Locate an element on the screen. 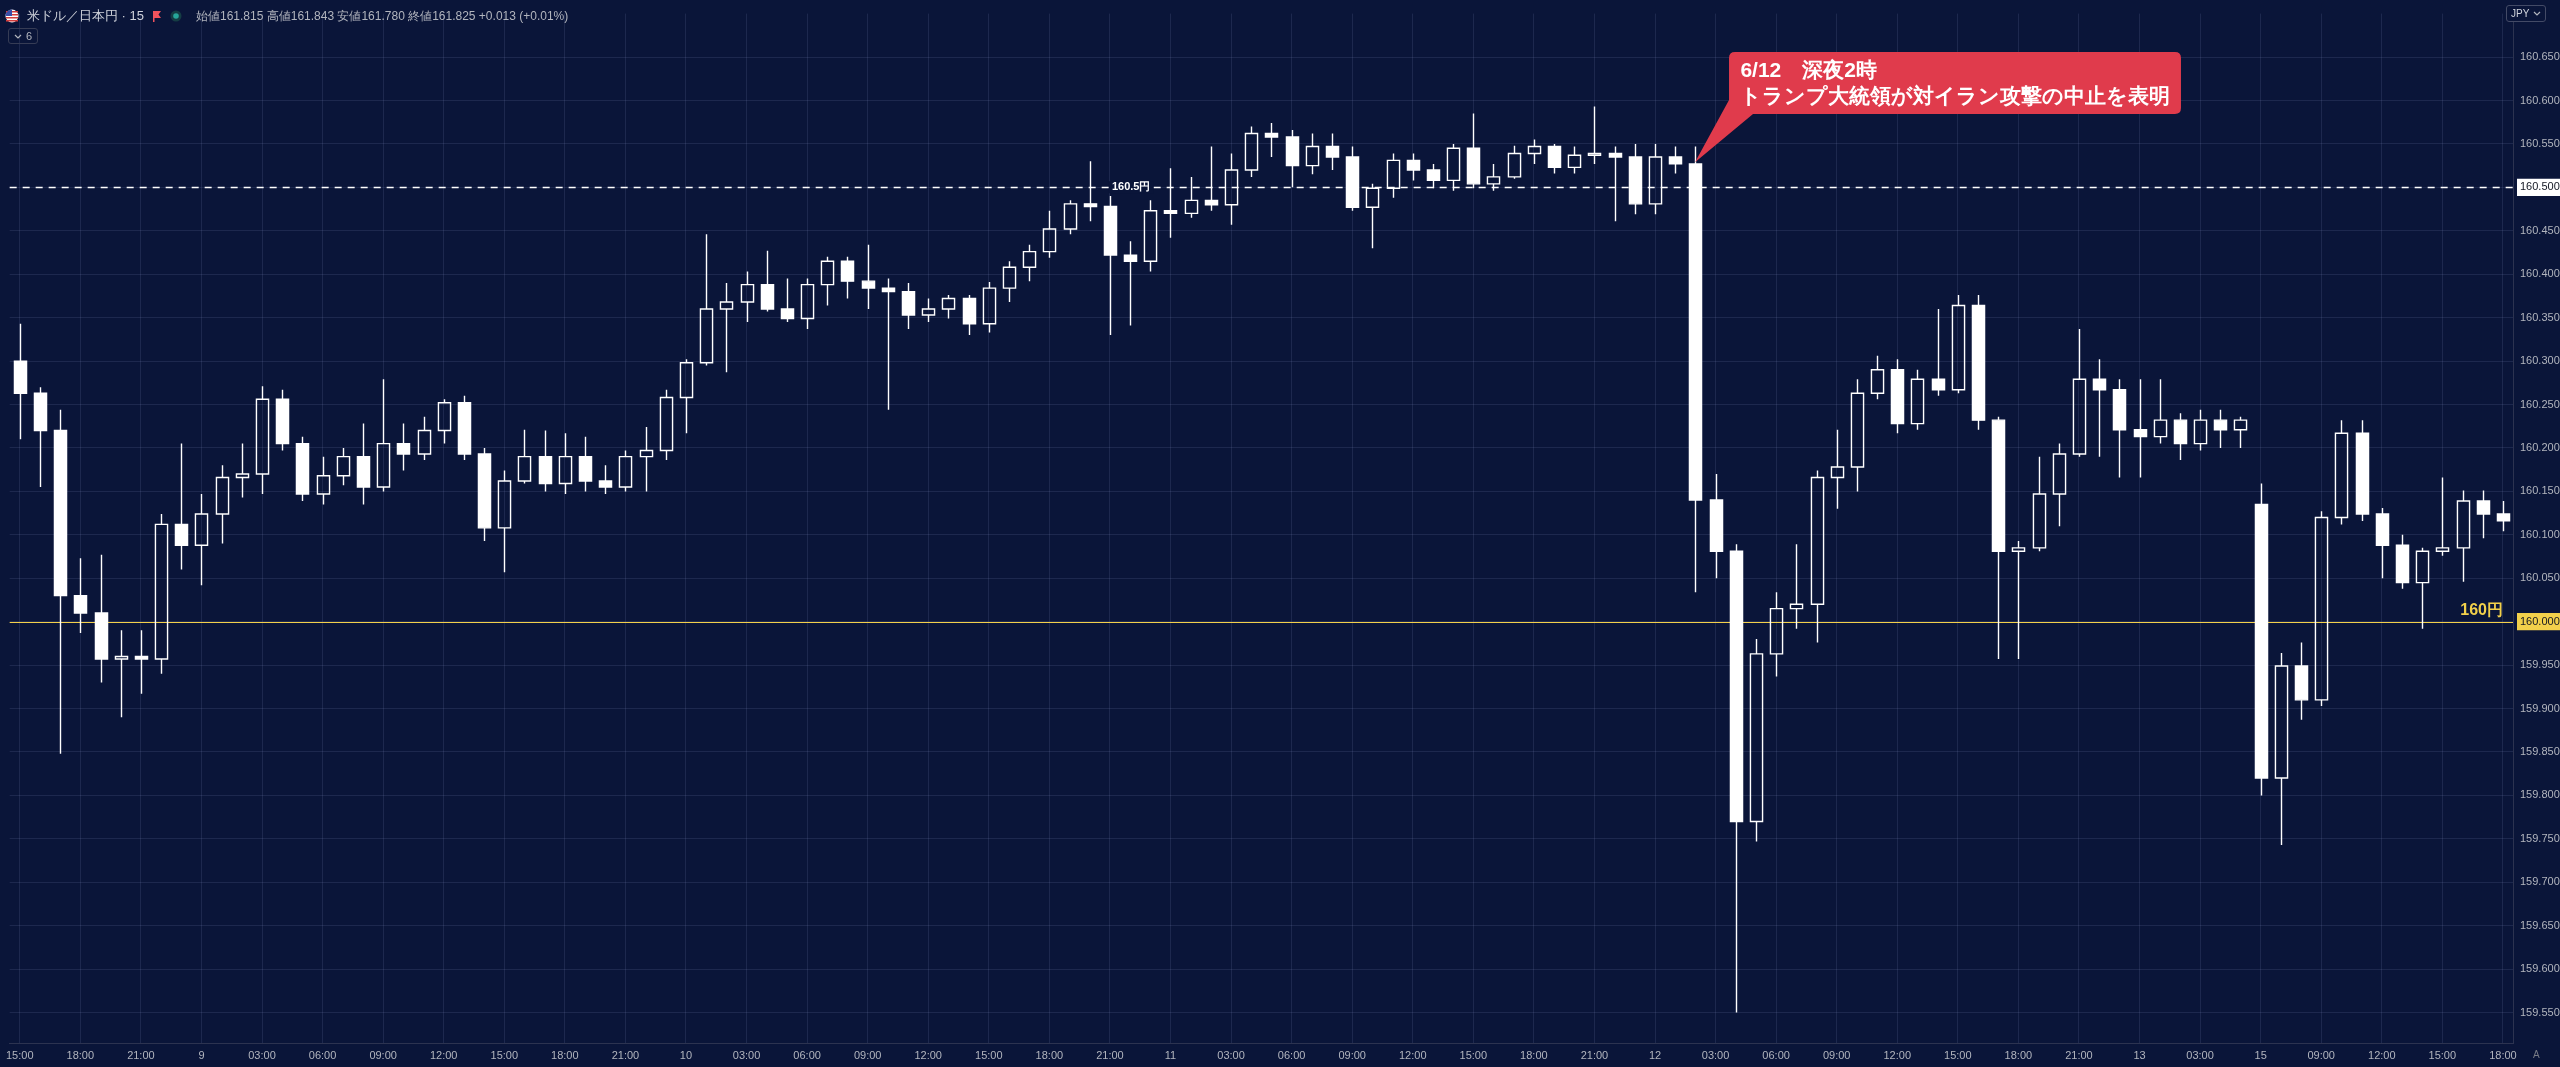  y-tick-label: 159.550 is located at coordinates (2540, 1011).